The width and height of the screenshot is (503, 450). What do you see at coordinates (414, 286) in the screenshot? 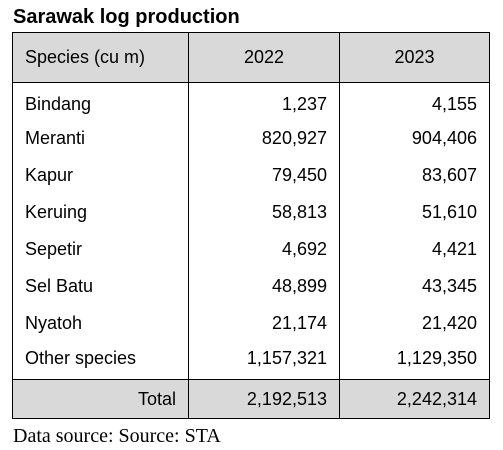
I see `value-2023-cell: 43,345` at bounding box center [414, 286].